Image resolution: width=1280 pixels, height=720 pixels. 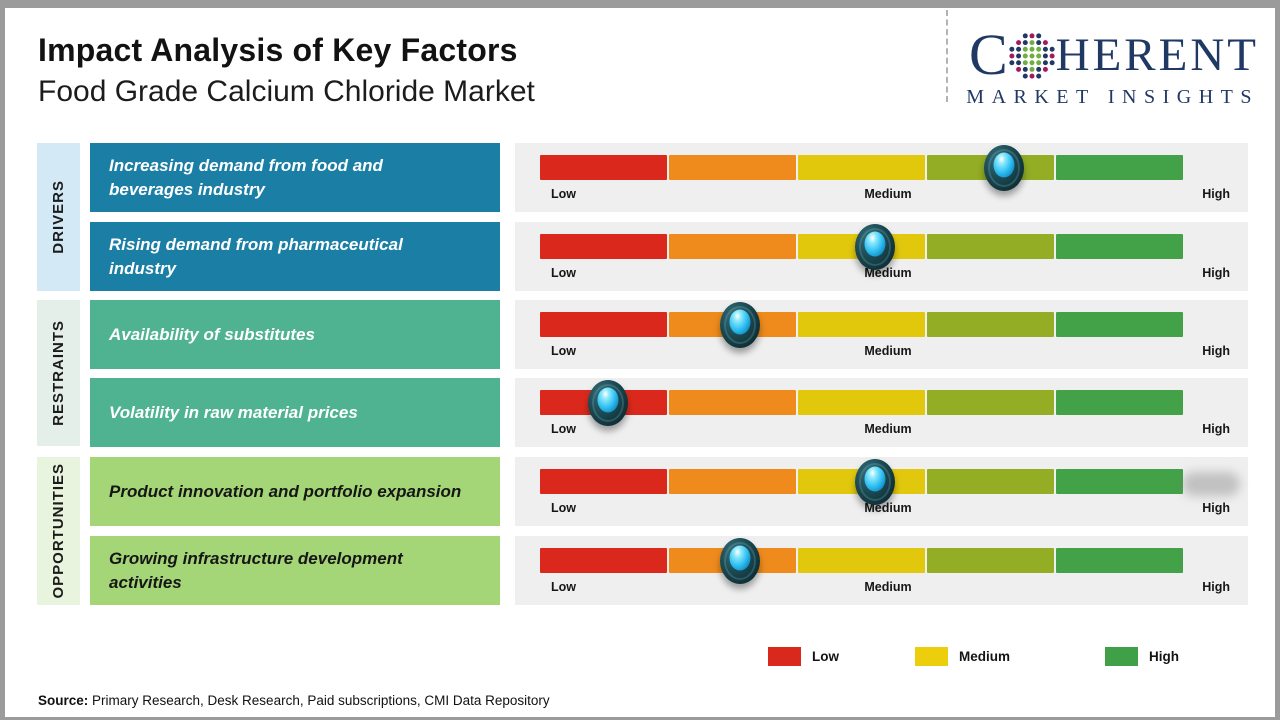 I want to click on group-label-restraints: RESTRAINTS, so click(x=58, y=373).